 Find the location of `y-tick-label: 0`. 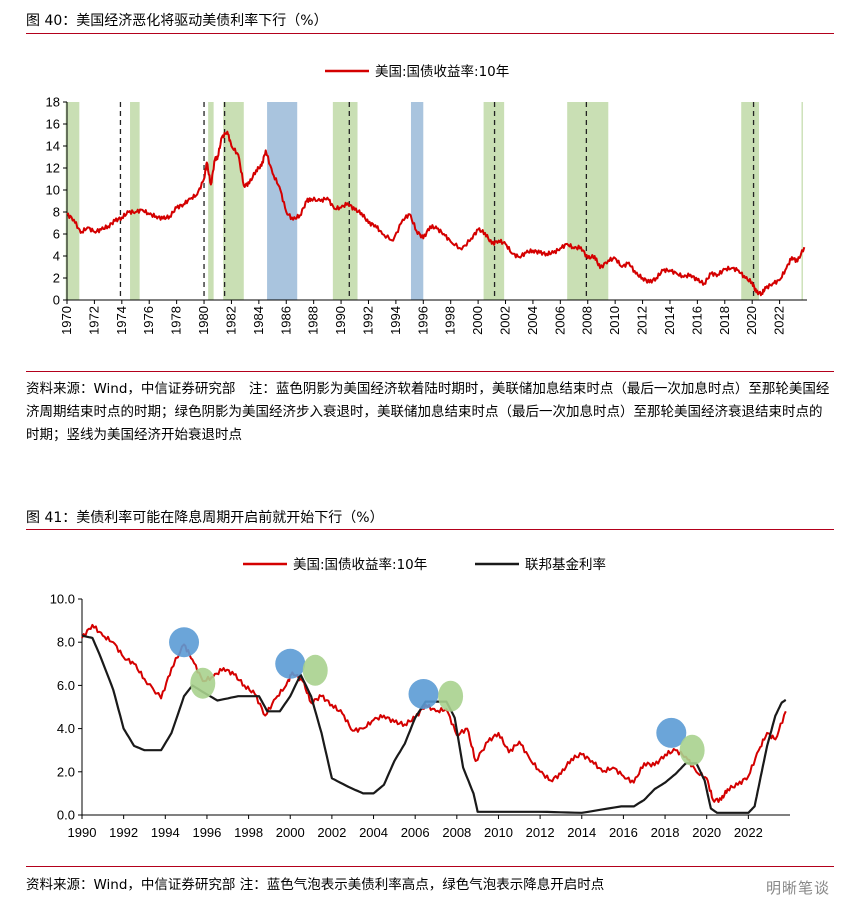

y-tick-label: 0 is located at coordinates (56, 300).